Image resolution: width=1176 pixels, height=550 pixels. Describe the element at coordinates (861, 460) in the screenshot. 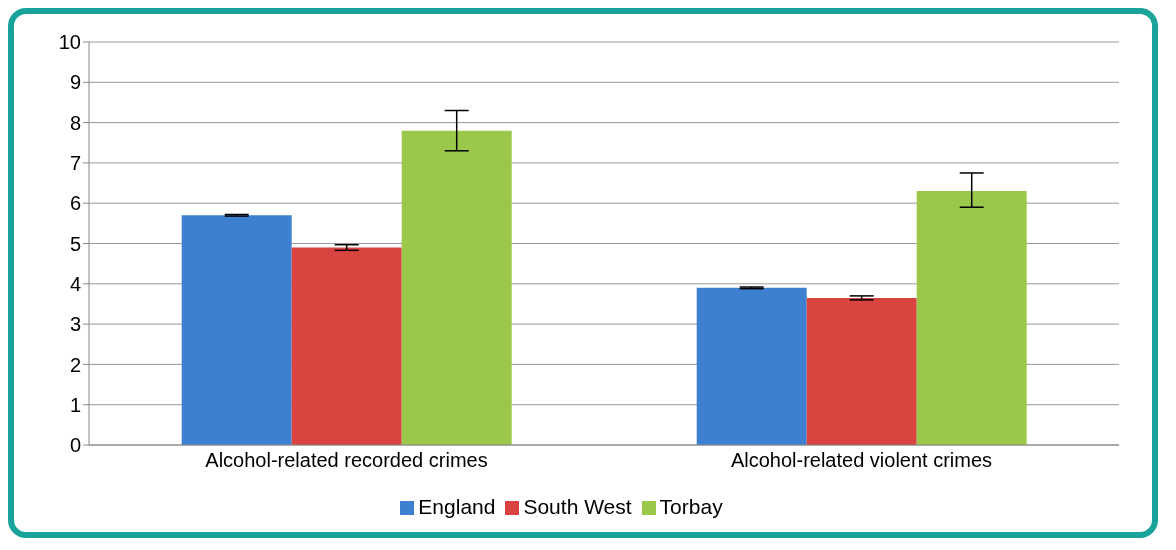

I see `x-tick-label: Alcohol-related violent crimes` at that location.